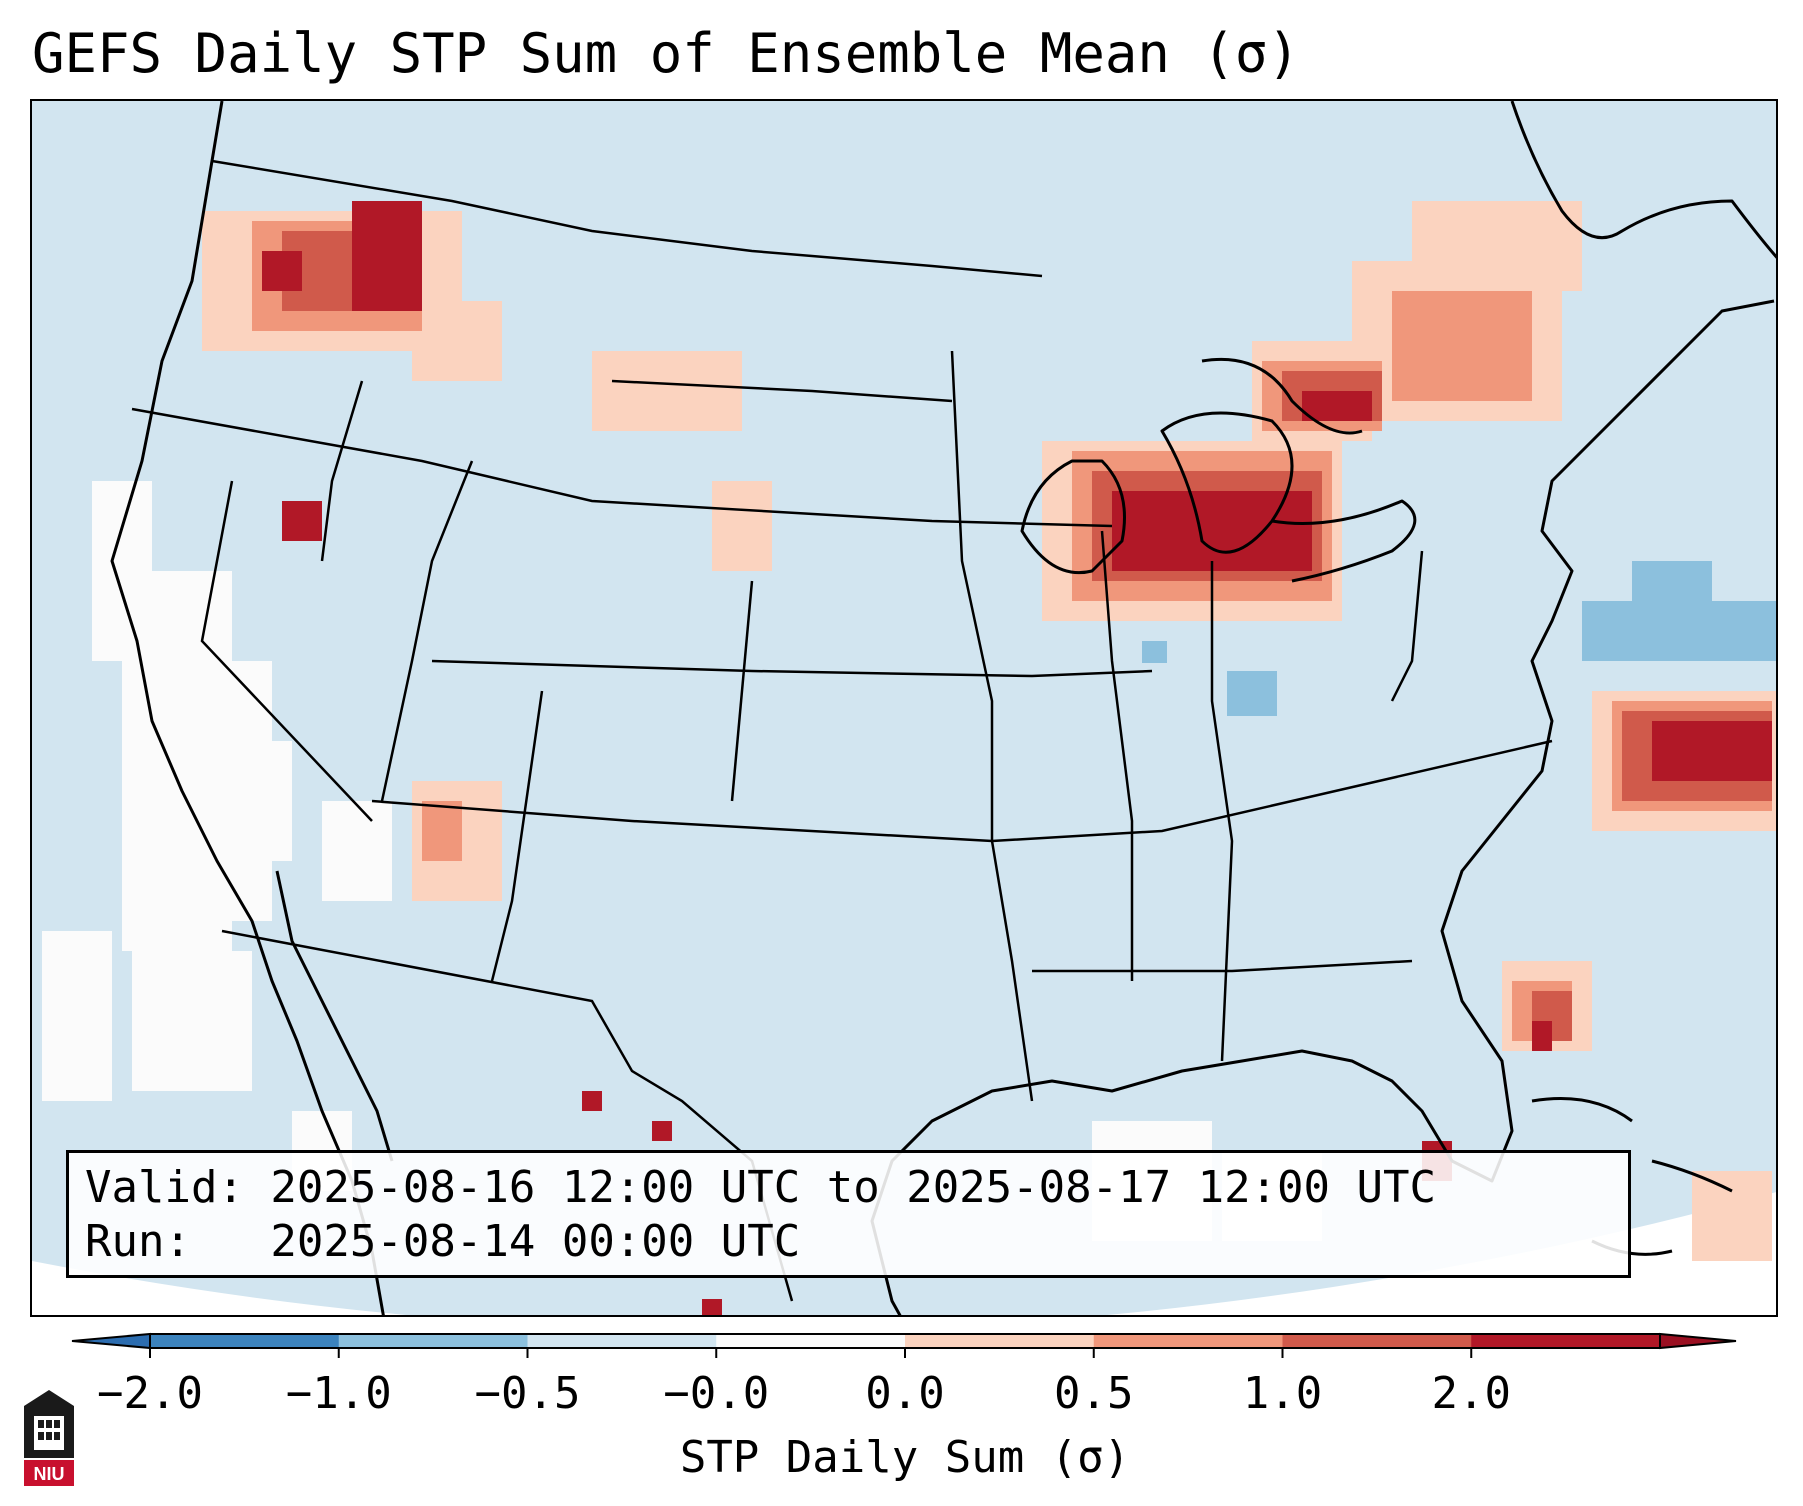 This screenshot has height=1506, width=1803. Describe the element at coordinates (150, 1393) in the screenshot. I see `colorbar-tick-label: −2.0` at that location.